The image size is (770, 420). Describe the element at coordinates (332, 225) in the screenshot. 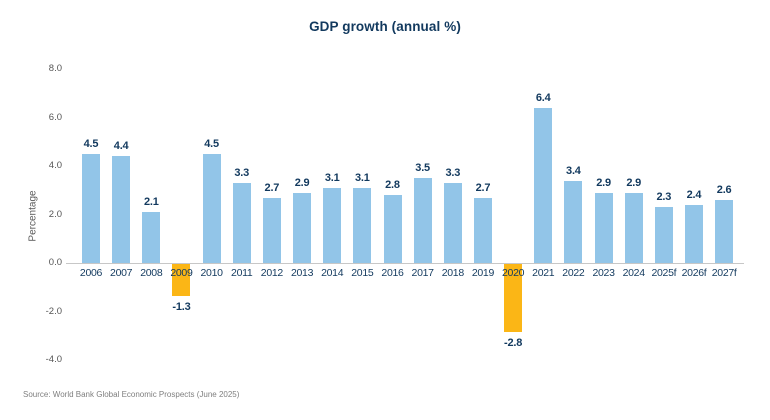

I see `bar-2014` at that location.